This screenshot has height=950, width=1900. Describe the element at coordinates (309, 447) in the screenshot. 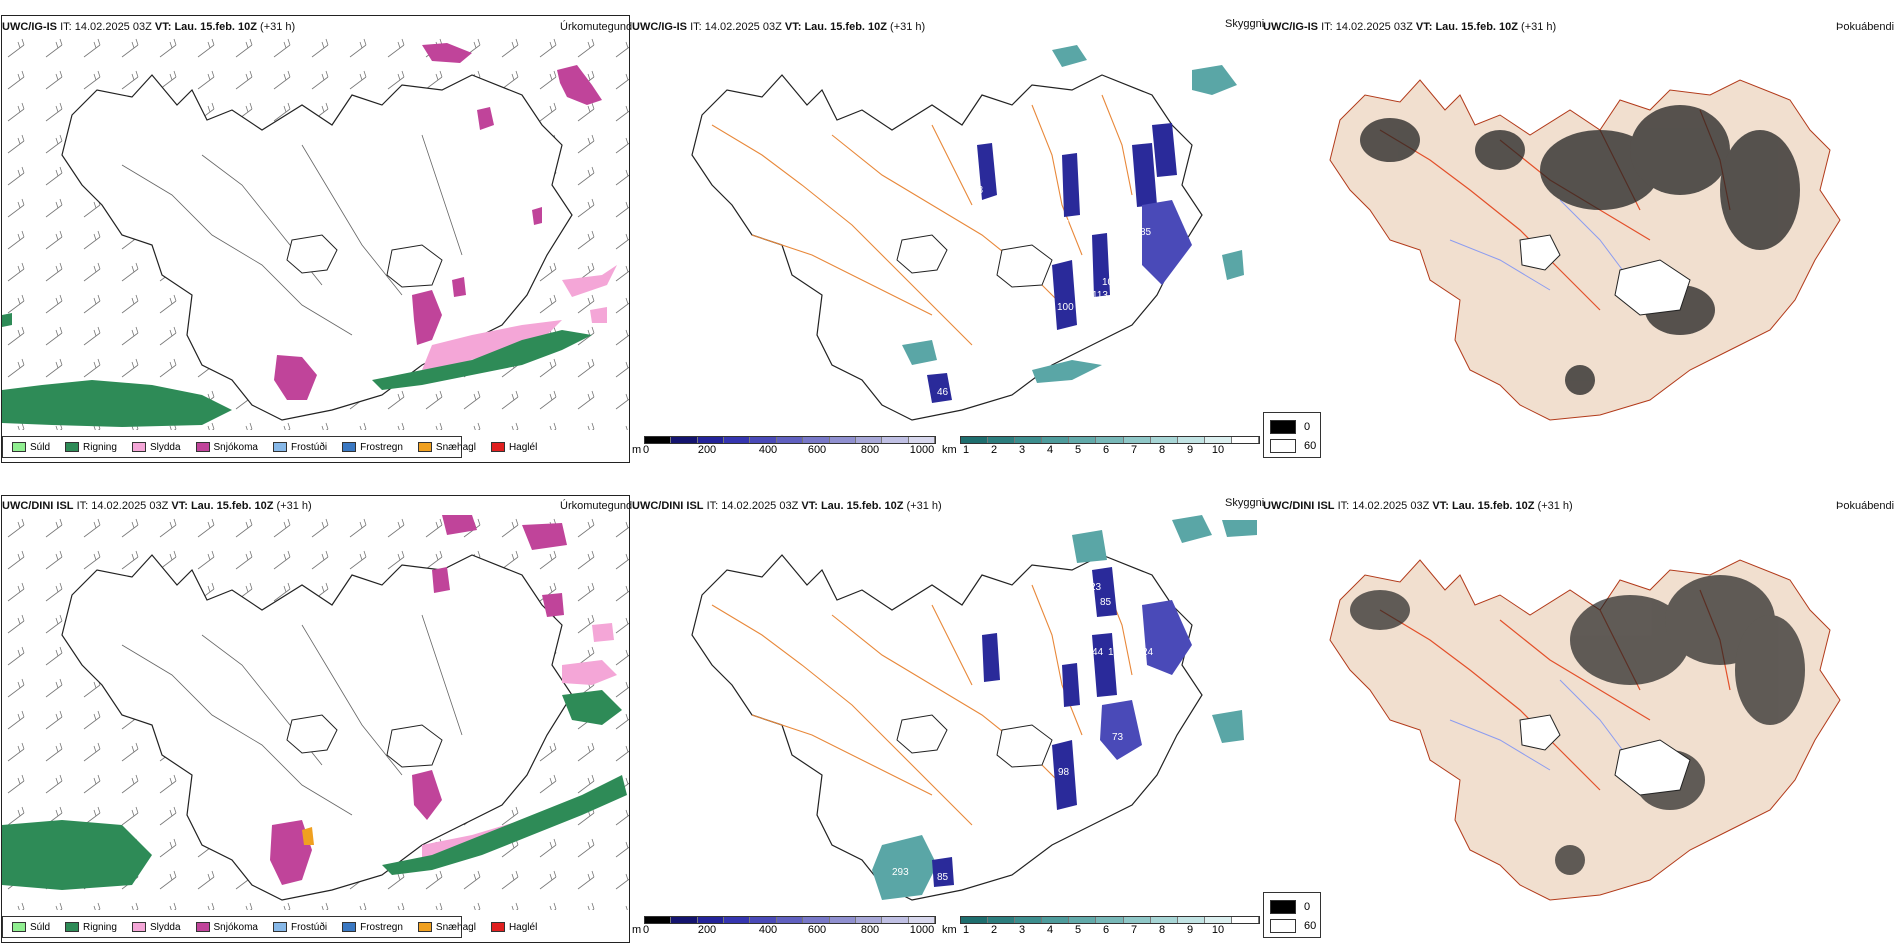

I see `legend-label: Frostúði` at that location.